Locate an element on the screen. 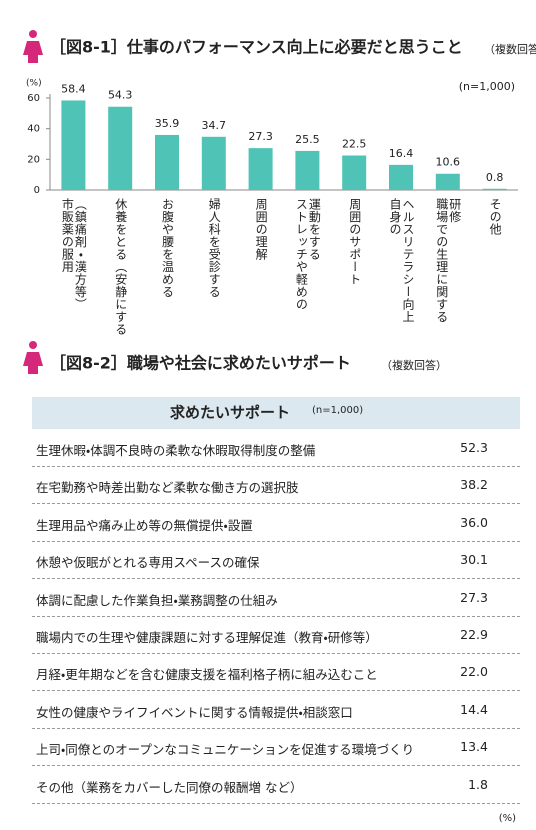 The width and height of the screenshot is (536, 830). table-header: 求めたいサポート is located at coordinates (230, 413).